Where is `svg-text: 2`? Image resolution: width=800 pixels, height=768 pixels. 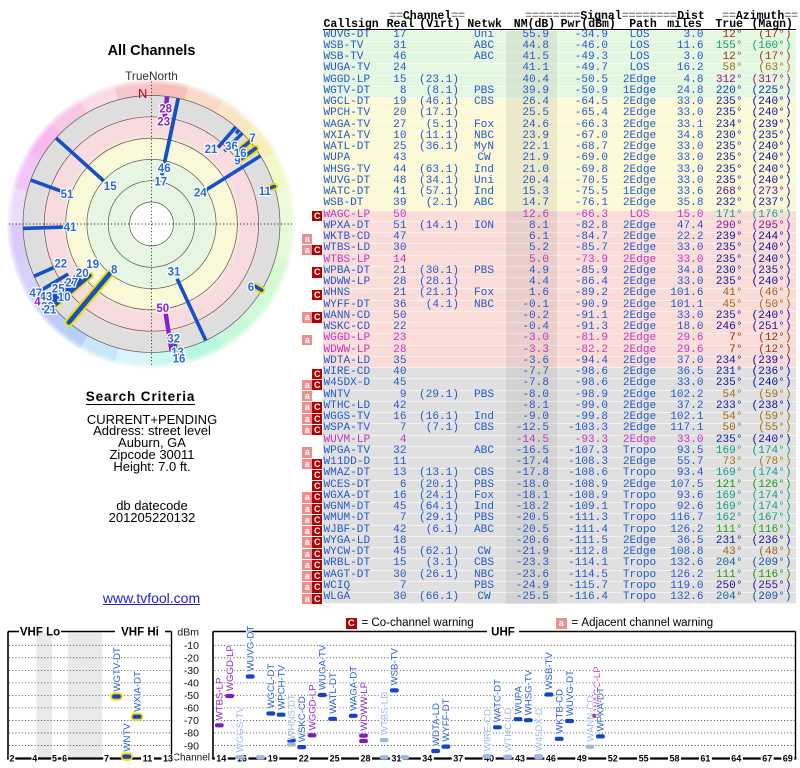
svg-text: 2 is located at coordinates (11, 759).